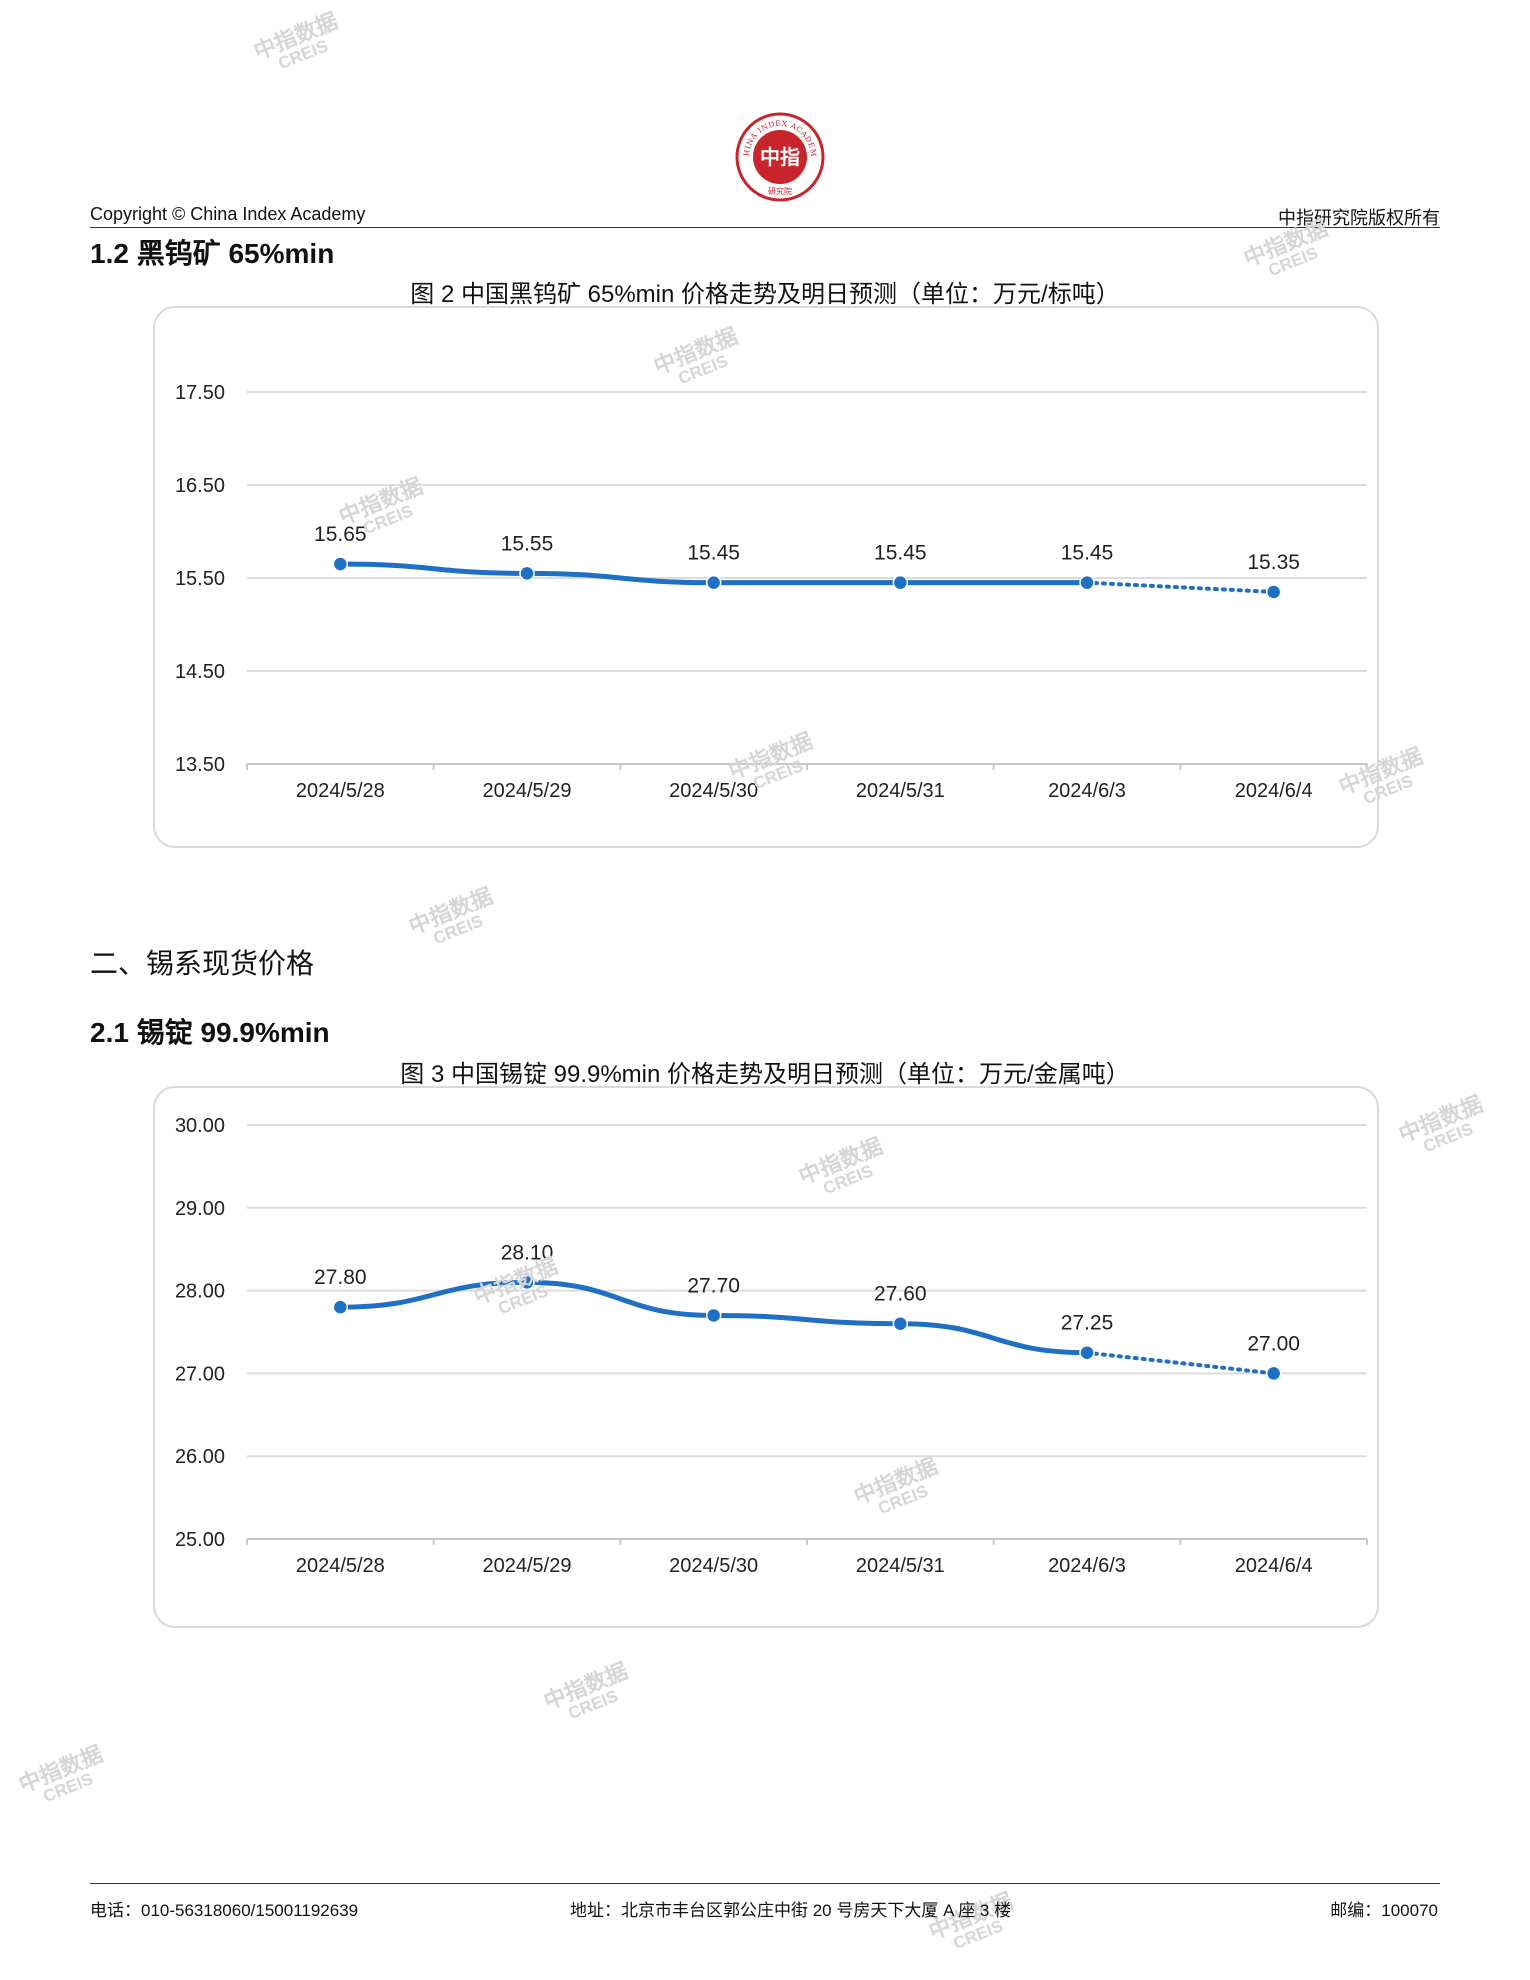 This screenshot has width=1530, height=1980. Describe the element at coordinates (527, 543) in the screenshot. I see `data-label: 15.55` at that location.